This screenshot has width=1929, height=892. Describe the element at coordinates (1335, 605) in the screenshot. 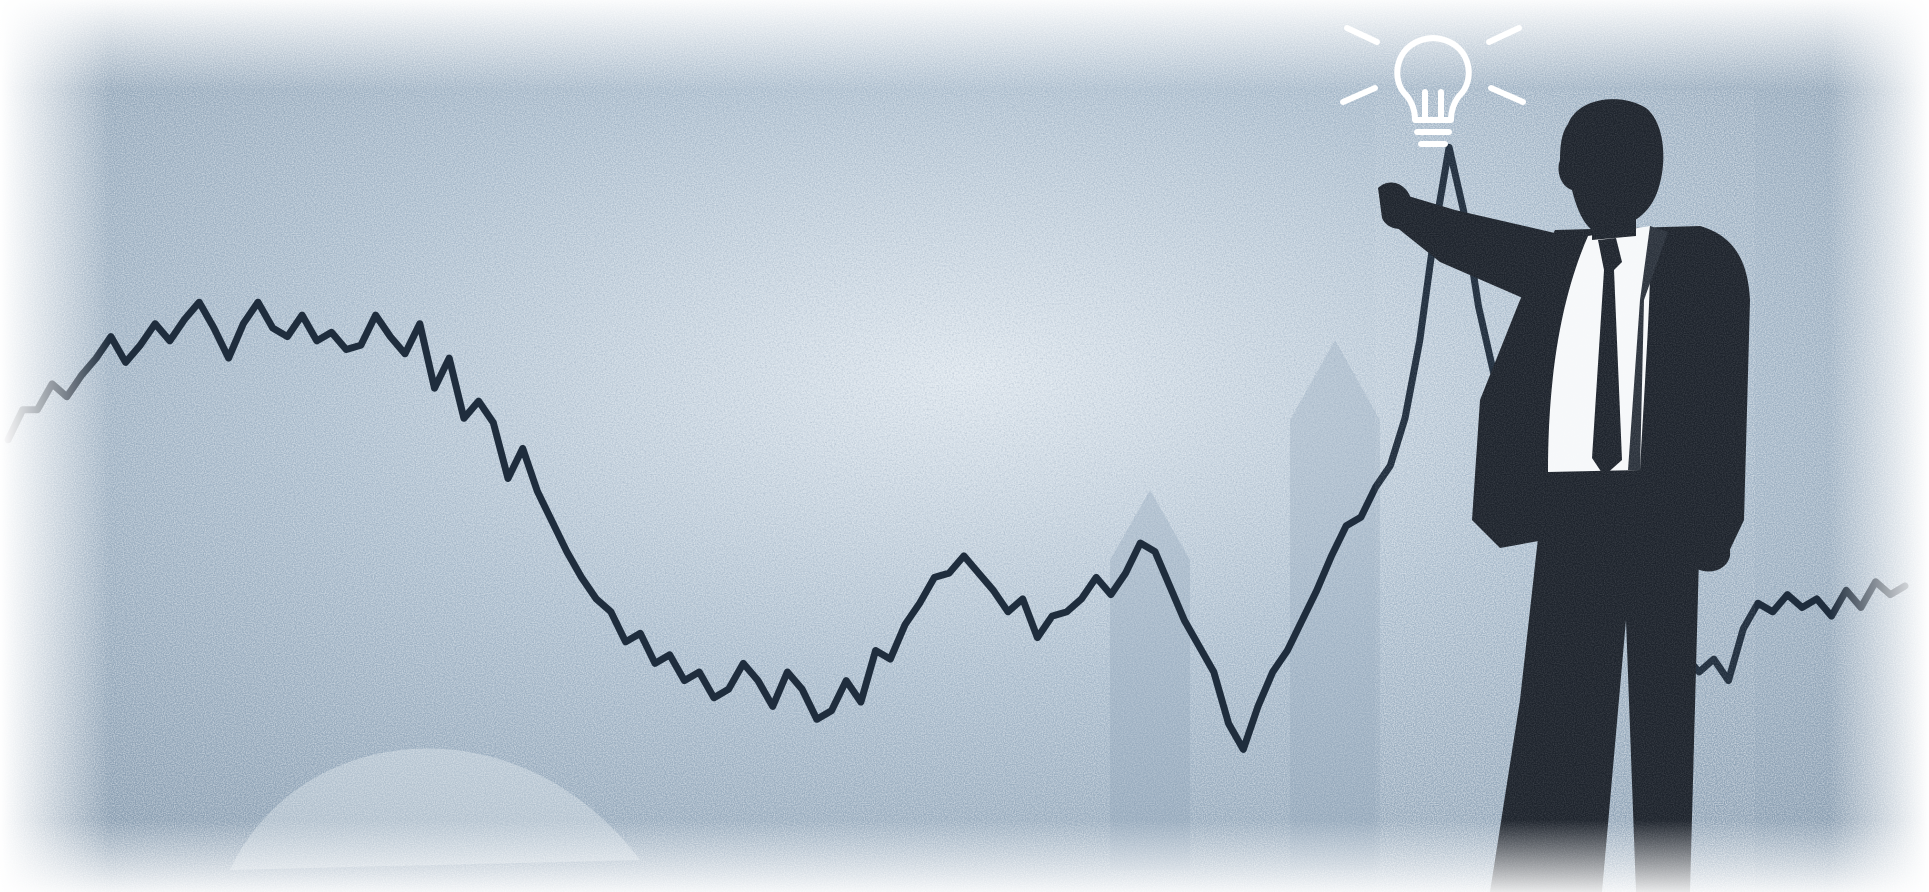

I see `ghost-tower` at that location.